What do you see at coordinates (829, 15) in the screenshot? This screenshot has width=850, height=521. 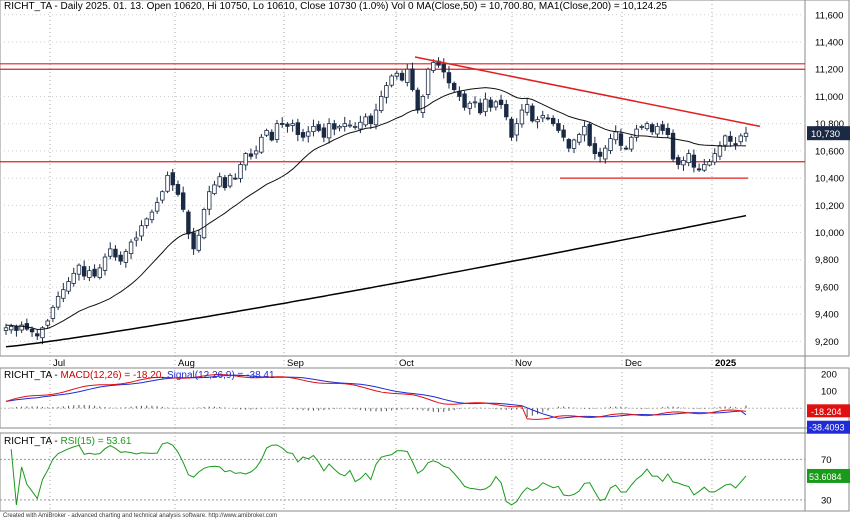 I see `price-tick-label: 11,600` at bounding box center [829, 15].